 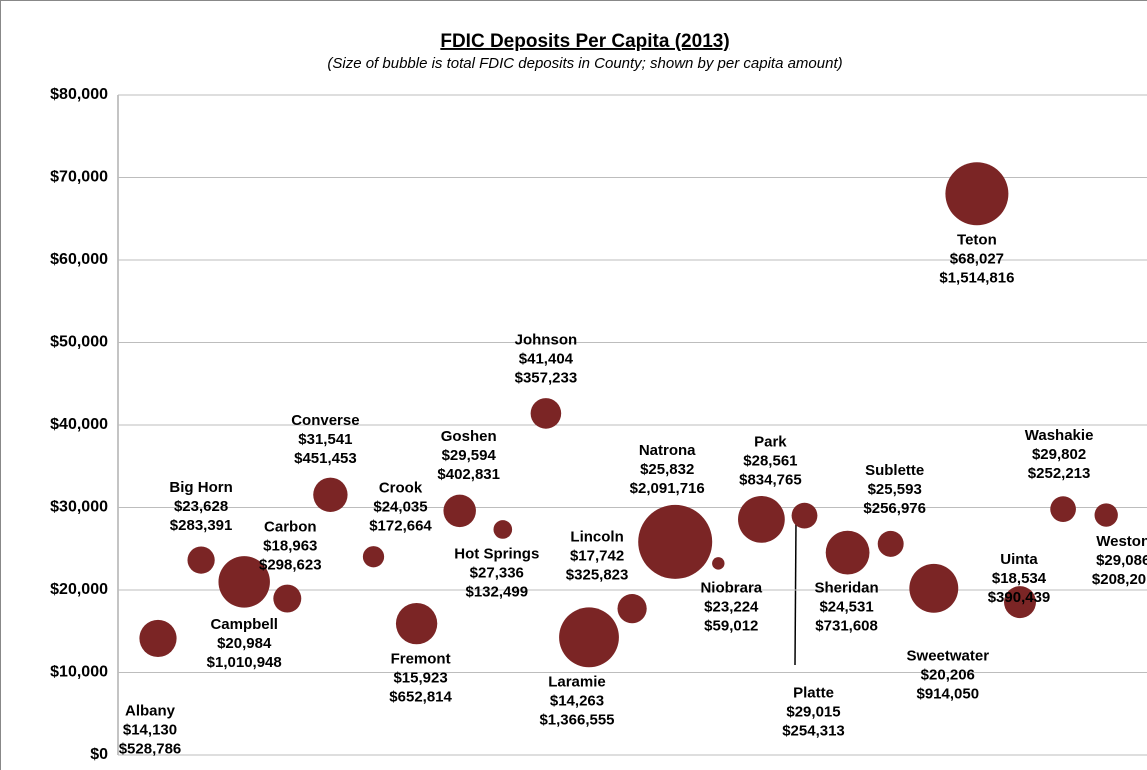 I want to click on size-label: $283,391, so click(x=201, y=525).